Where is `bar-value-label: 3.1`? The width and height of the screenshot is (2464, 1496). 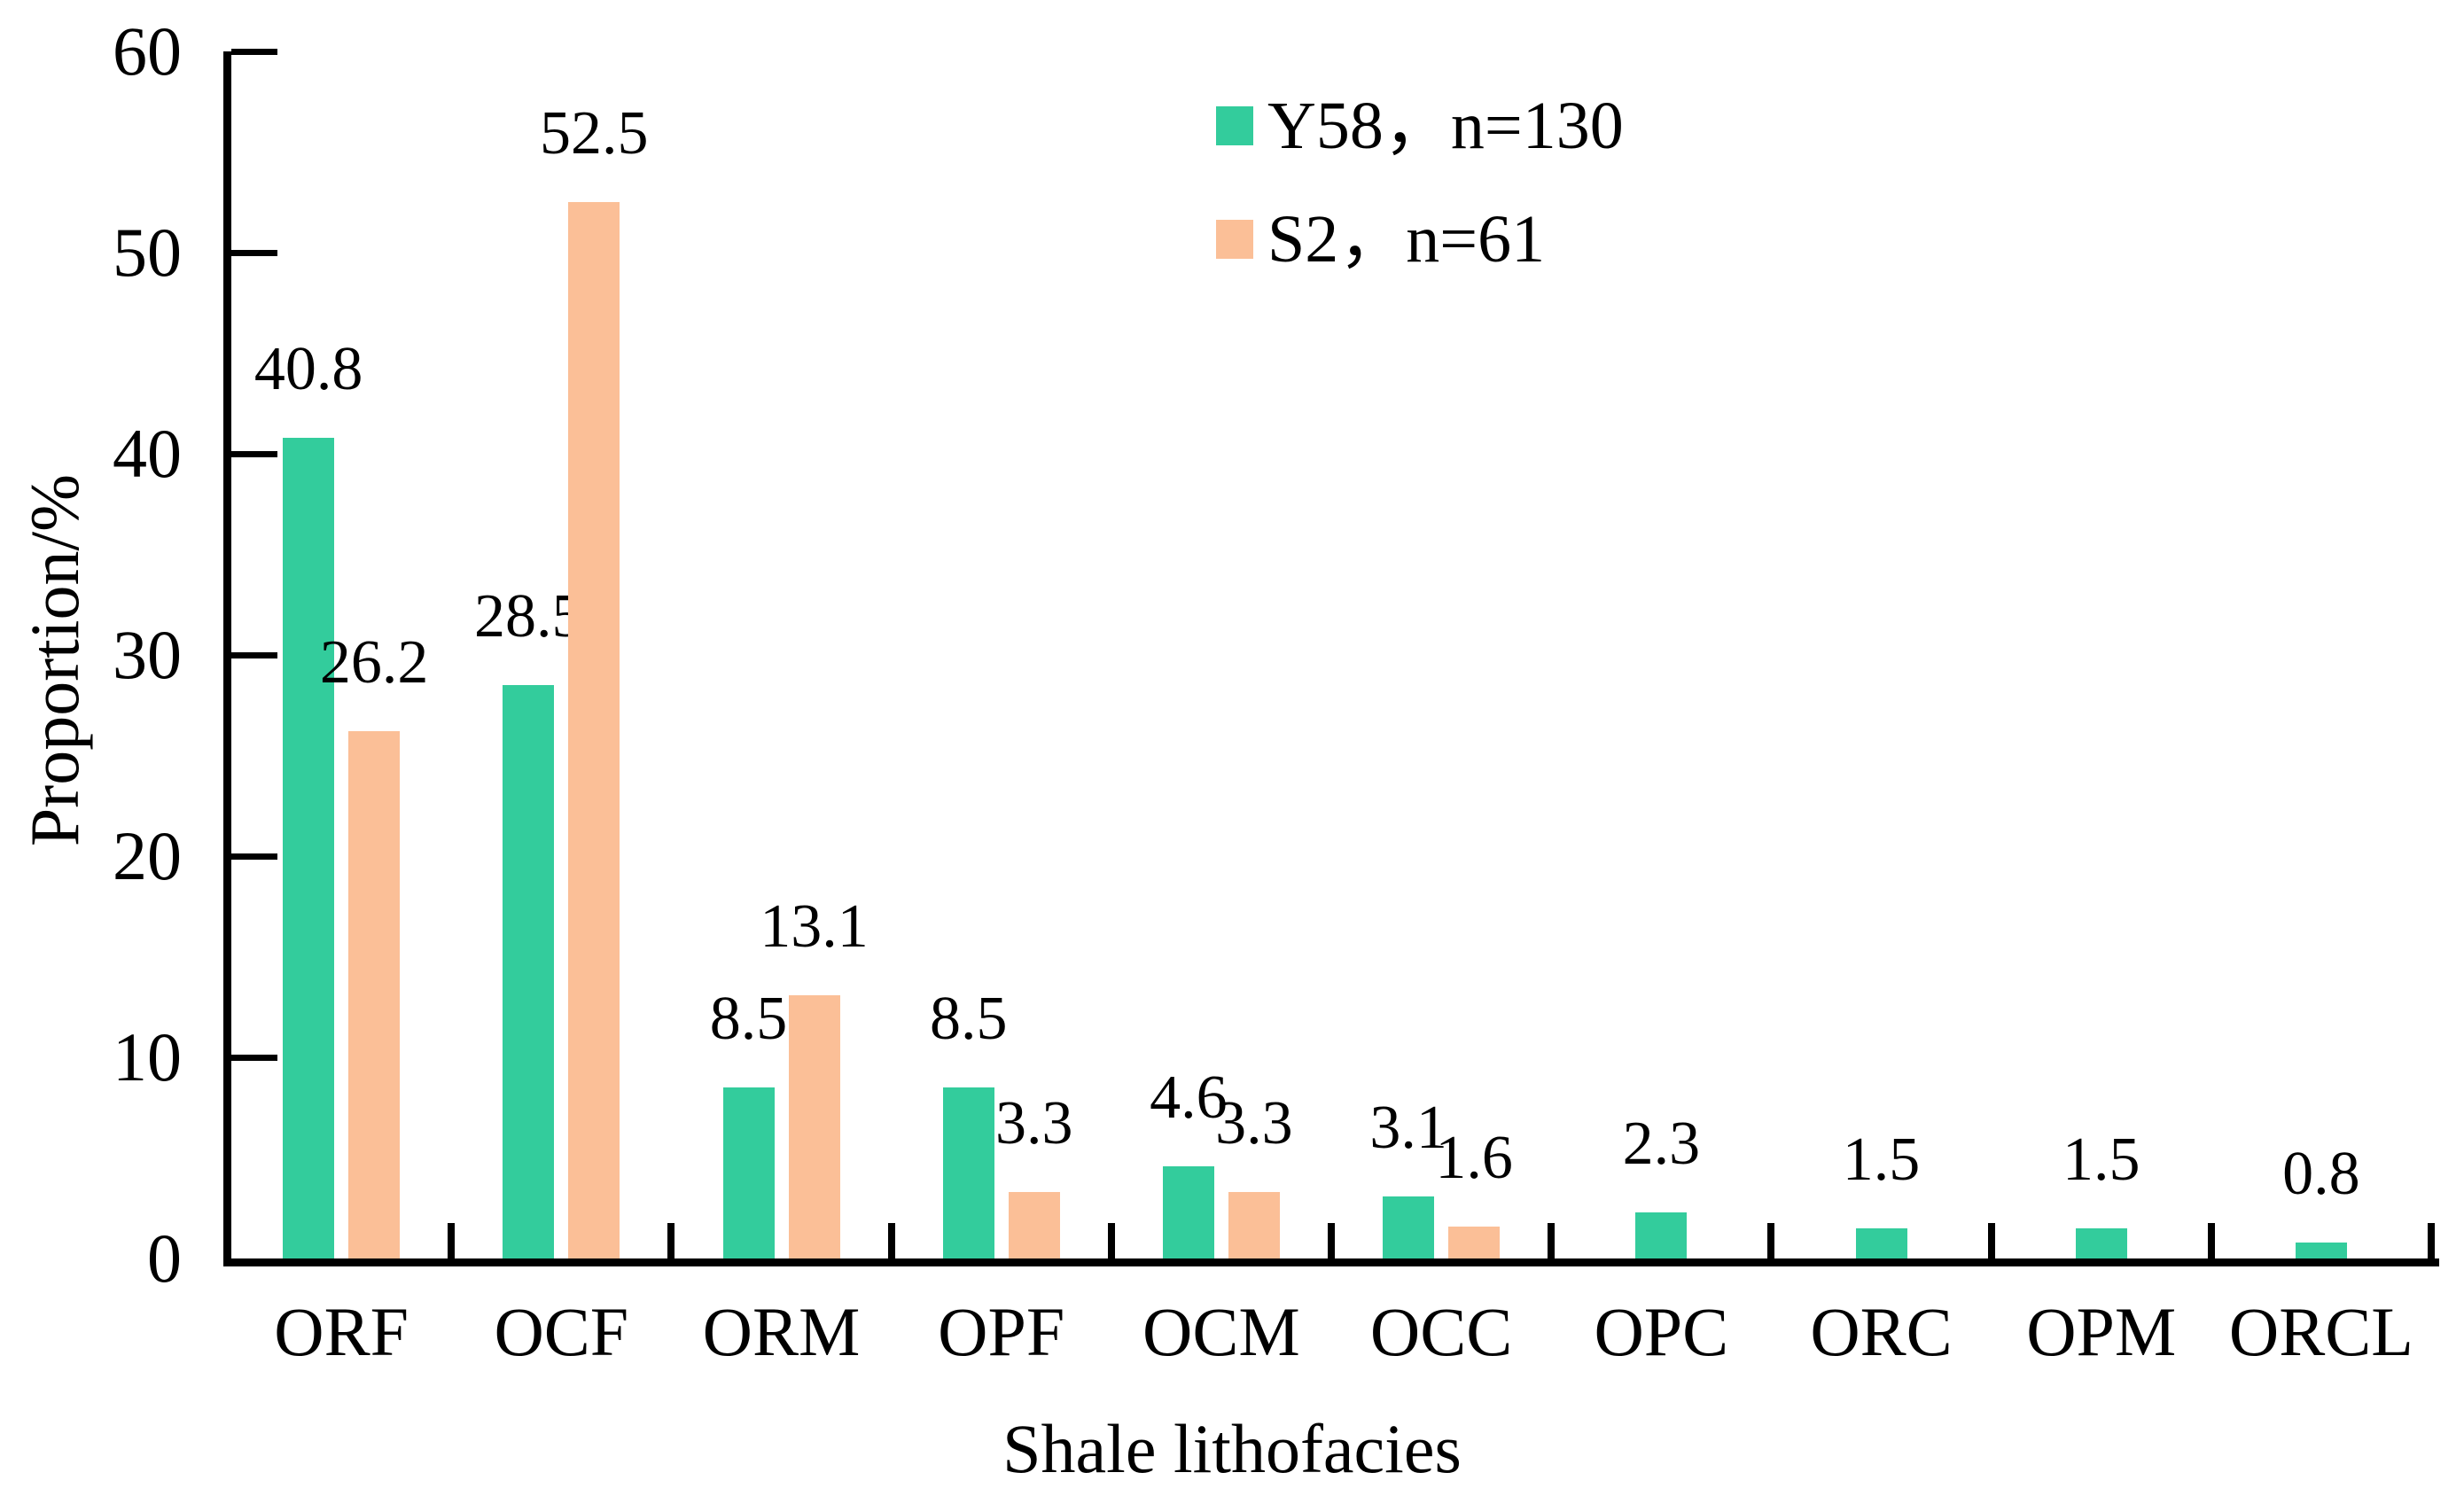
bar-value-label: 3.1 is located at coordinates (1408, 1127).